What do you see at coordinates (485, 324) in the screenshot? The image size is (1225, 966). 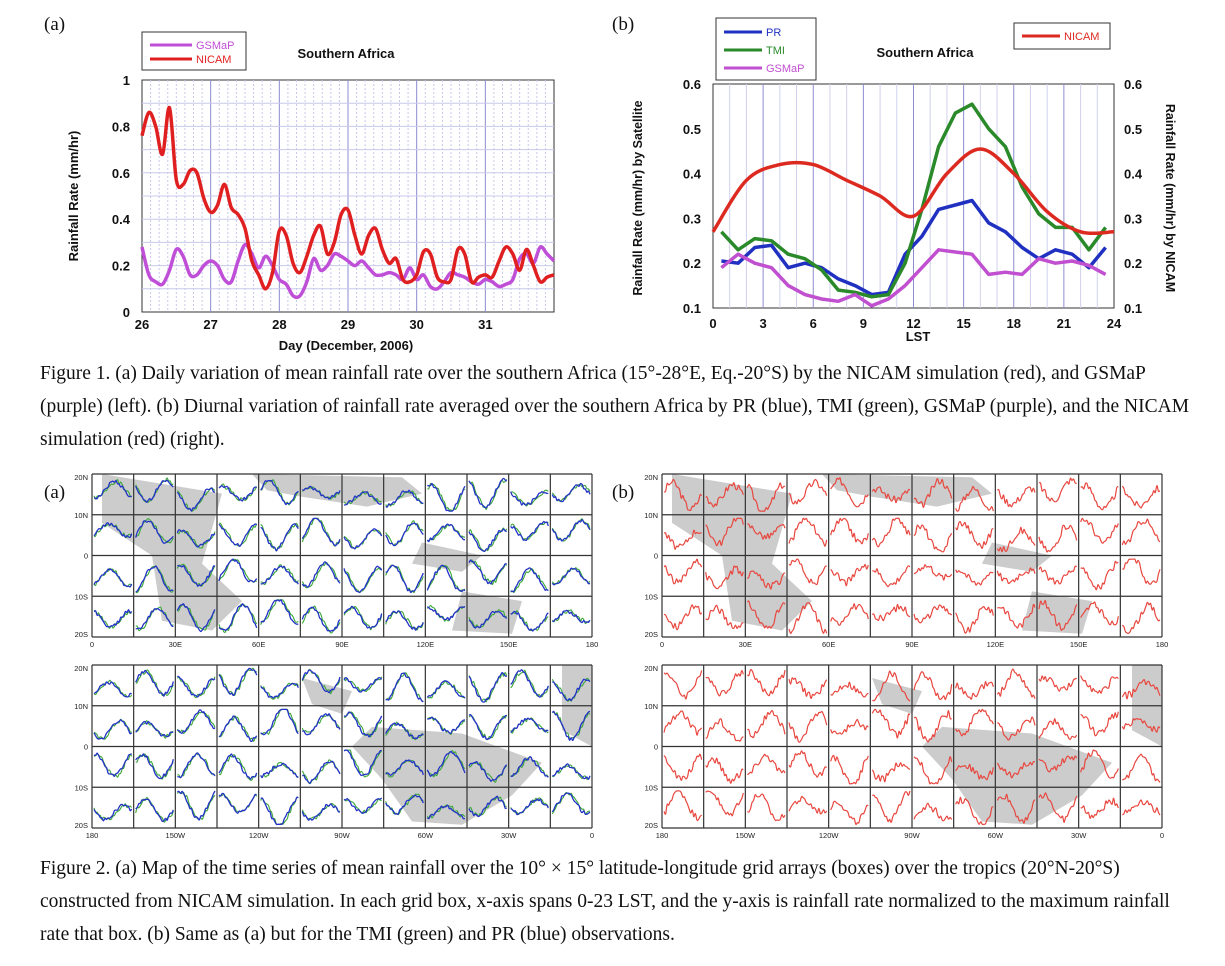 I see `figure1a-xtick-label: 31` at bounding box center [485, 324].